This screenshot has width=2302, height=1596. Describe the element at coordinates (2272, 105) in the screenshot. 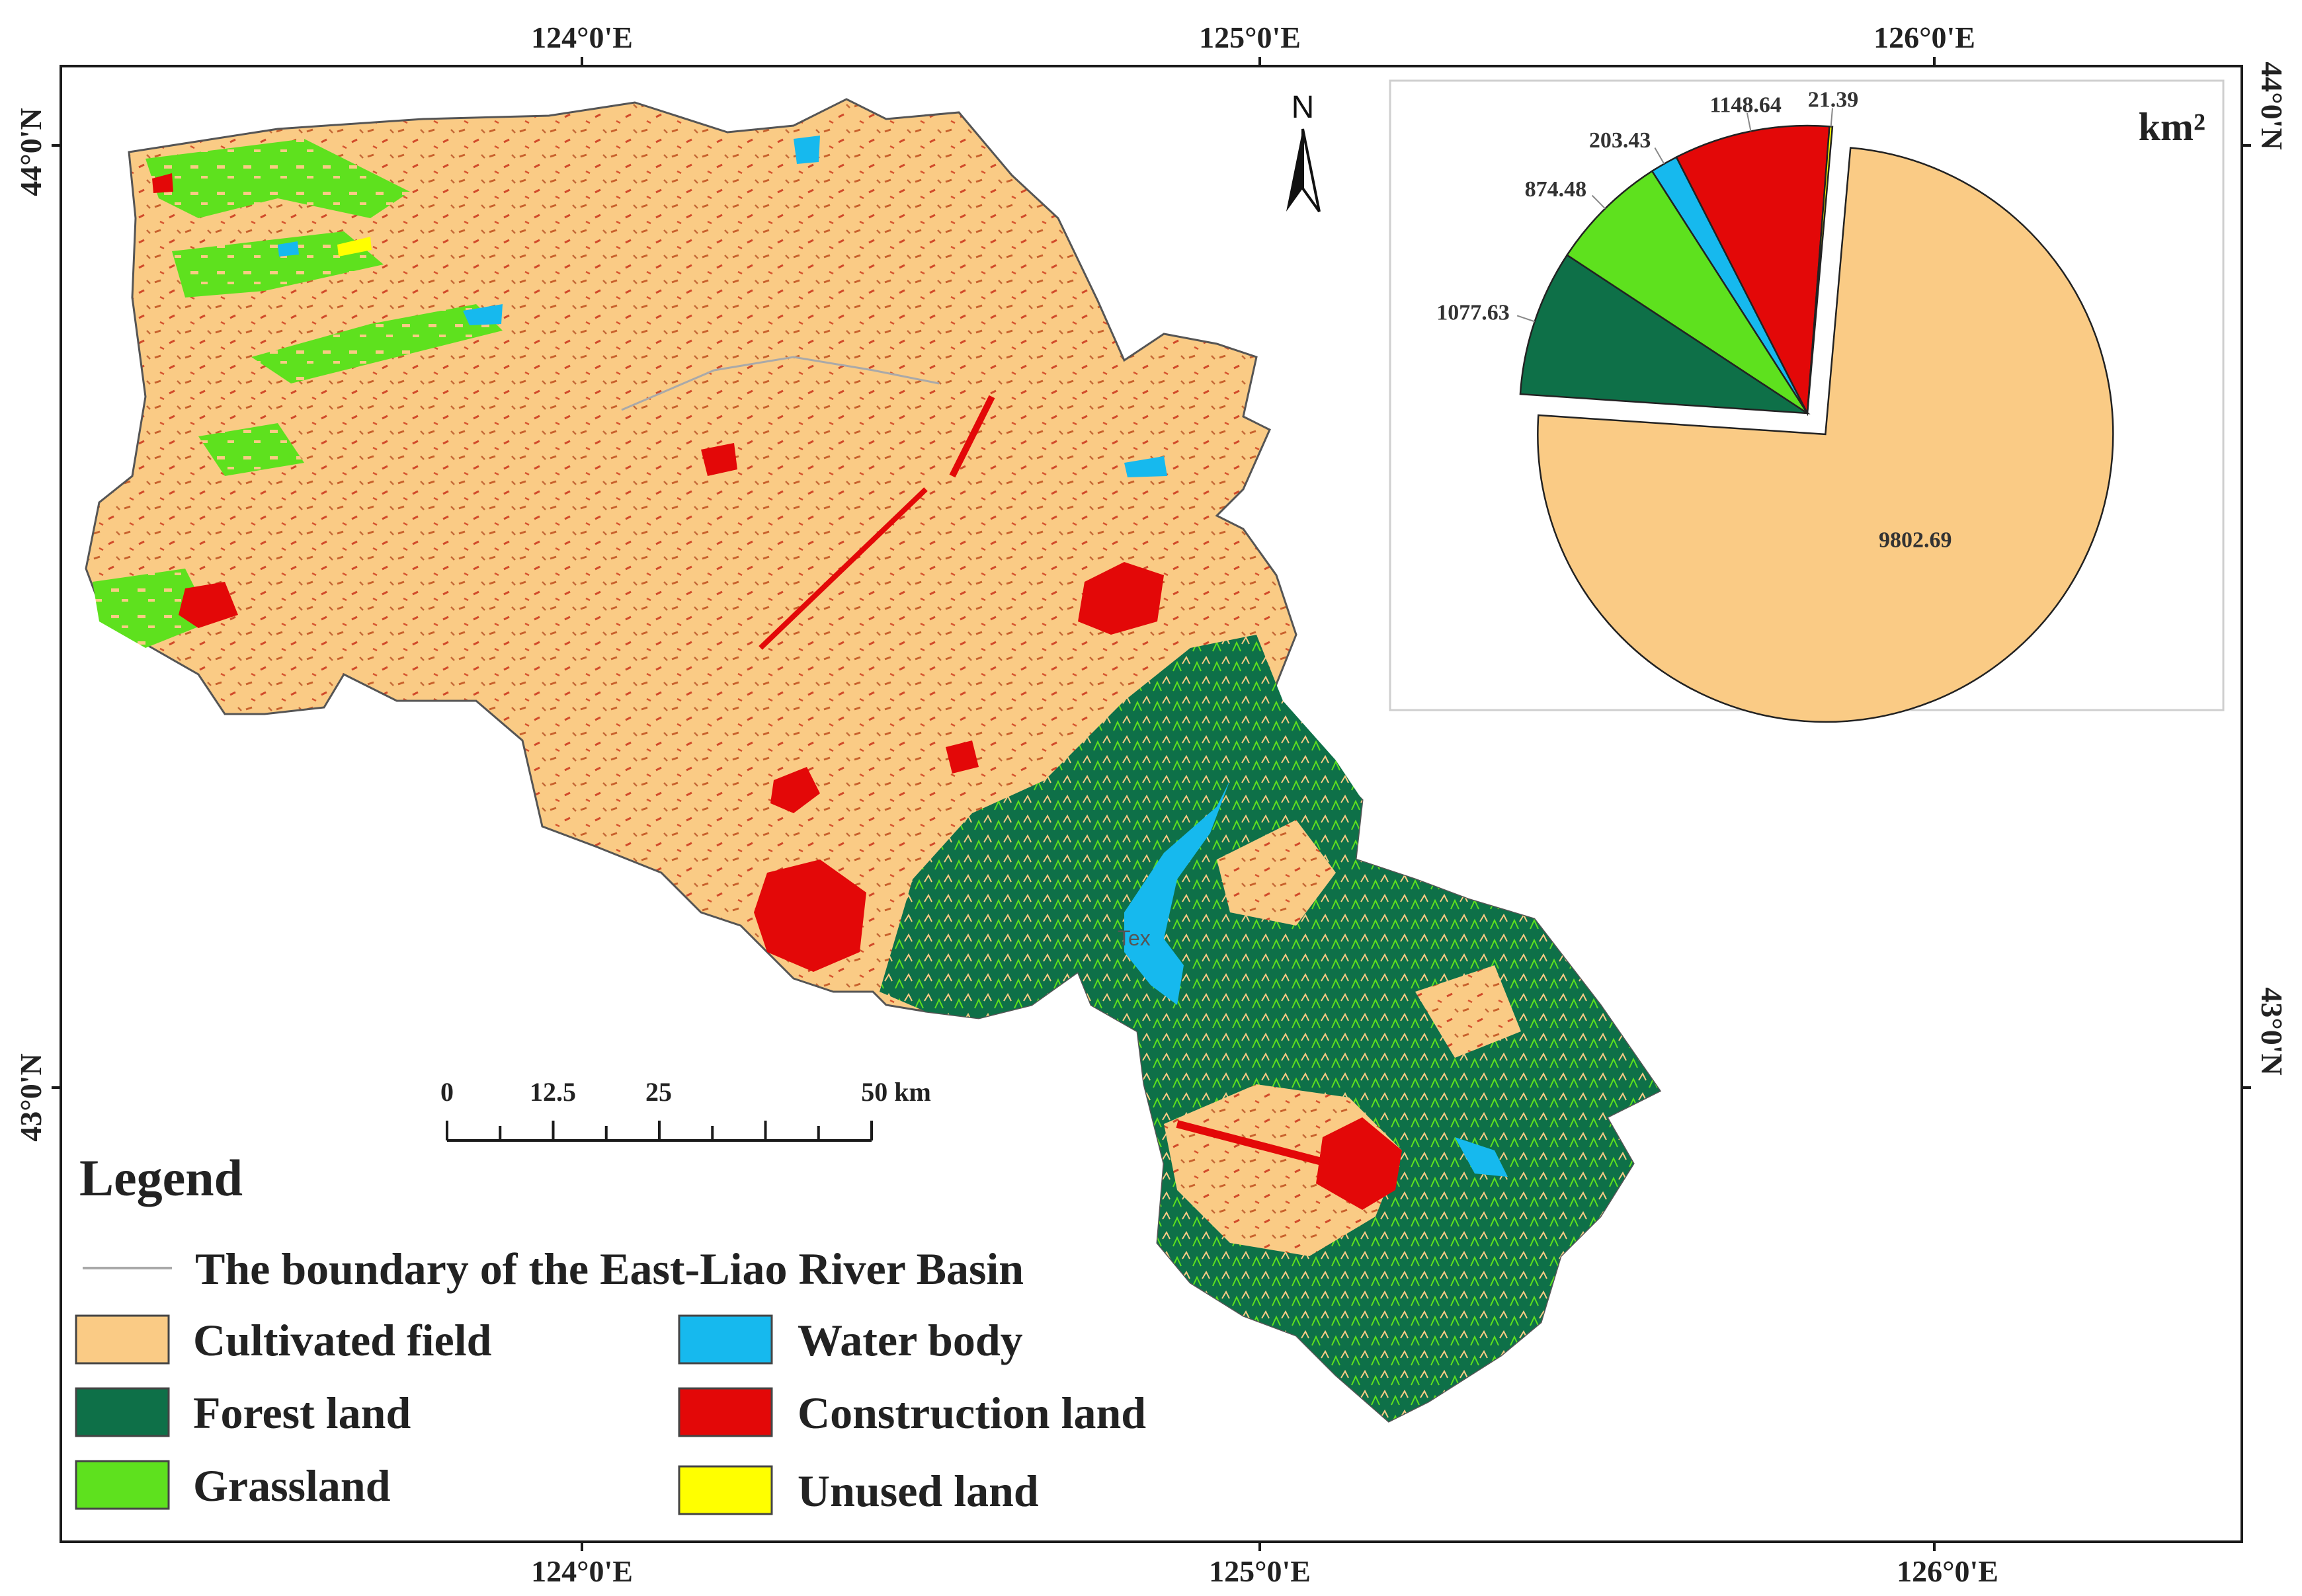

I see `lat-tick-right-44: 44°0'N` at that location.